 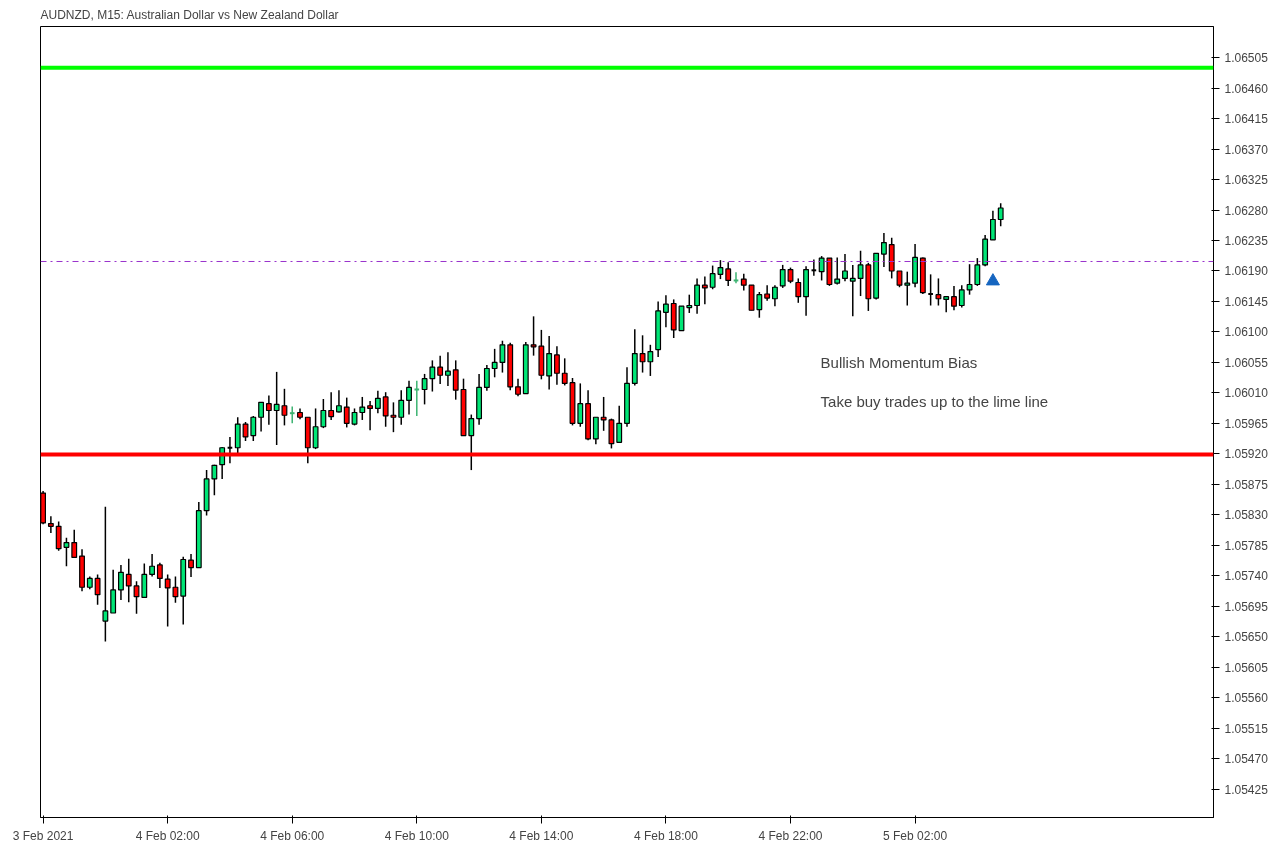 I want to click on x-tick-label: 5 Feb 02:00, so click(x=915, y=835).